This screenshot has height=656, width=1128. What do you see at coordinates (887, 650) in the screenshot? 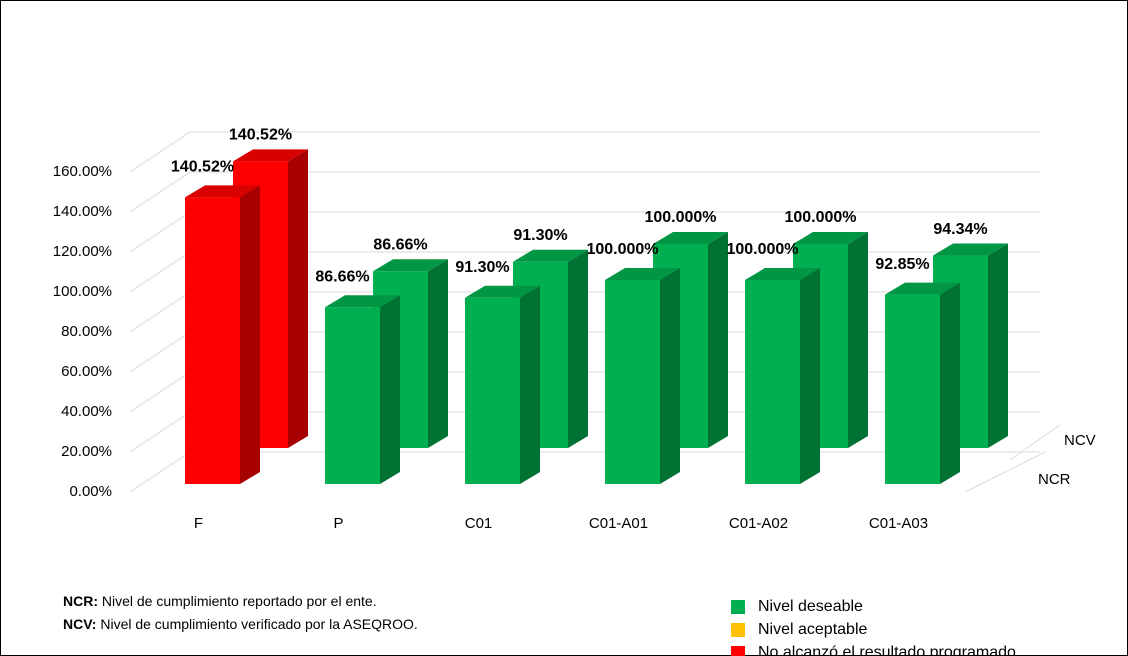
I see `legend-label: No alcanzó el resultado programado` at bounding box center [887, 650].